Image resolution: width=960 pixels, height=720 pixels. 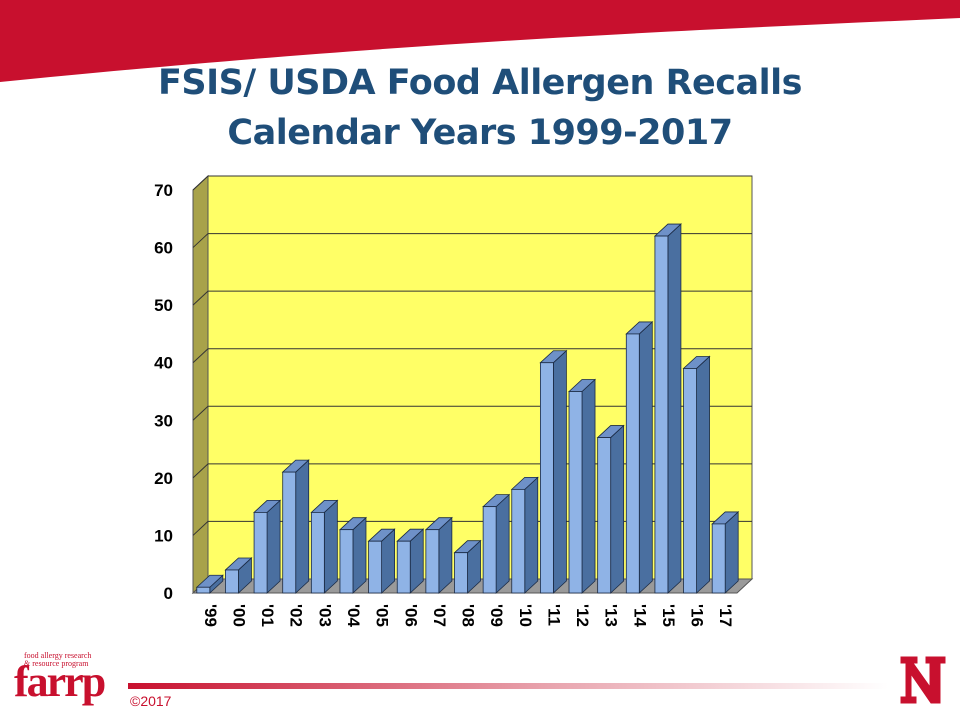 What do you see at coordinates (324, 615) in the screenshot?
I see `x-tick-label: '03` at bounding box center [324, 615].